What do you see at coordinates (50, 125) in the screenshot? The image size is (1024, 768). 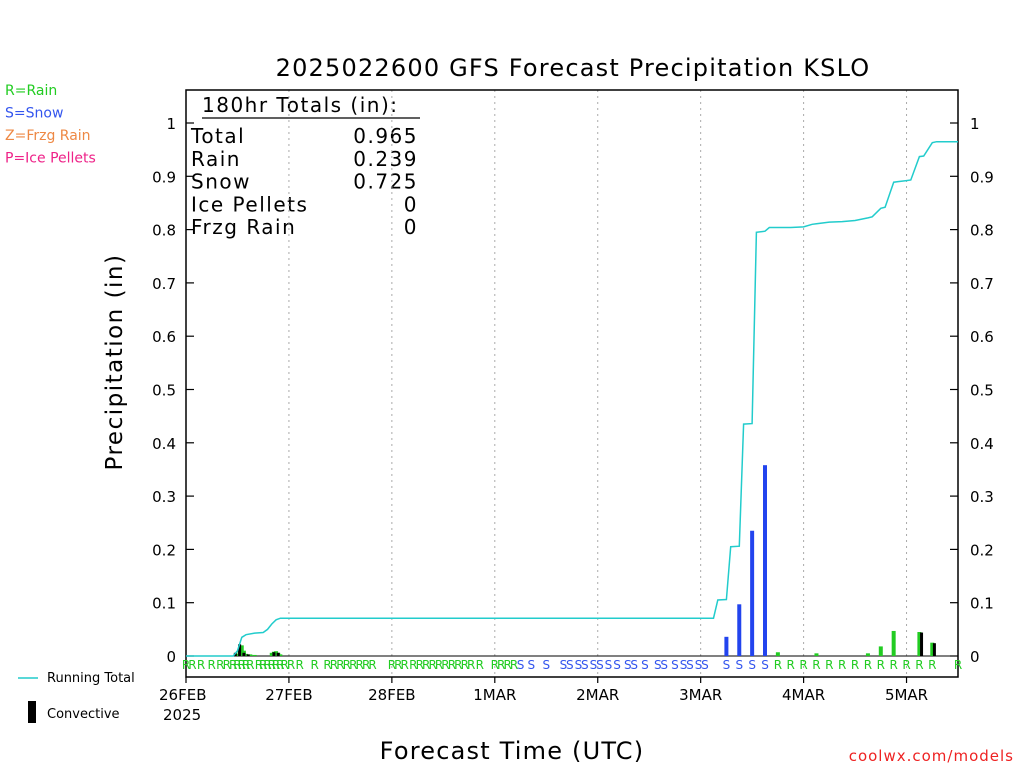 I see `precip-type-legend: R=Rain S=Snow Z=Frzg Rain P=Ice Pellets` at bounding box center [50, 125].